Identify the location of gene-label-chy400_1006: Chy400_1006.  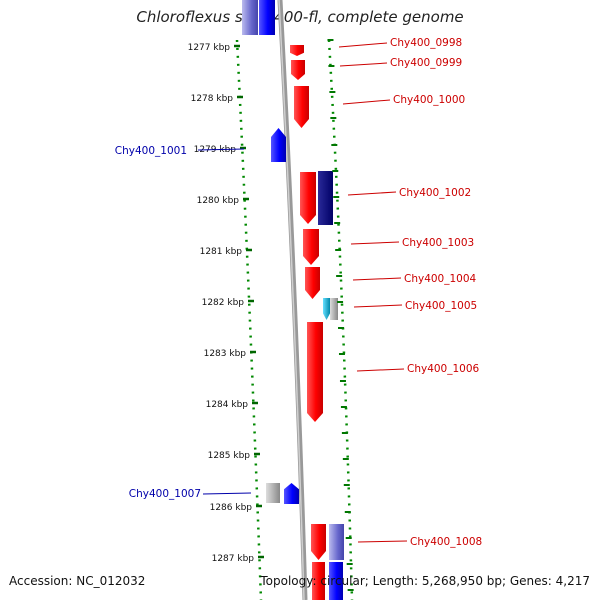
(443, 369).